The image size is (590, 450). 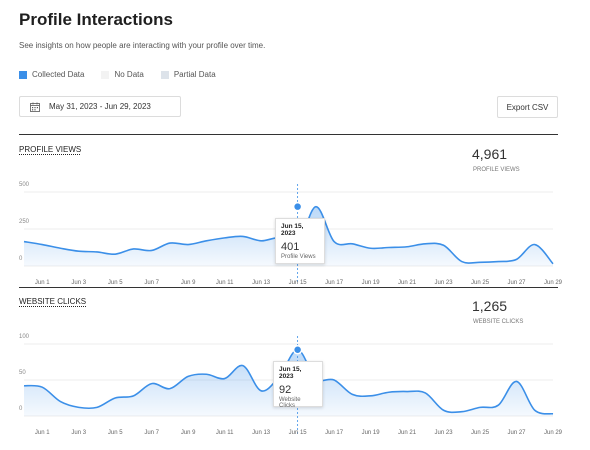 I want to click on date-range-picker: May 31, 2023 - Jun 29, 2023, so click(x=100, y=106).